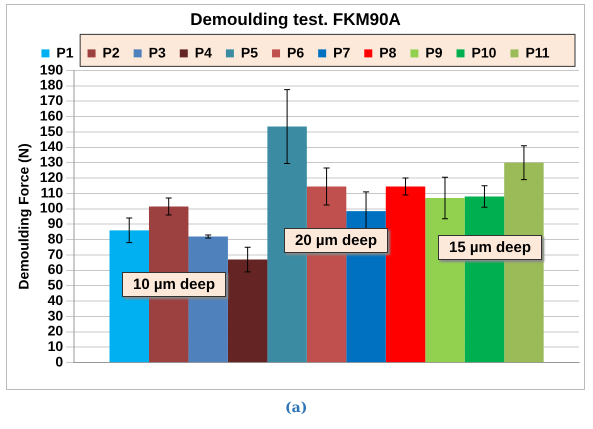 This screenshot has height=429, width=593. Describe the element at coordinates (52, 208) in the screenshot. I see `y-tick-label: 100` at that location.